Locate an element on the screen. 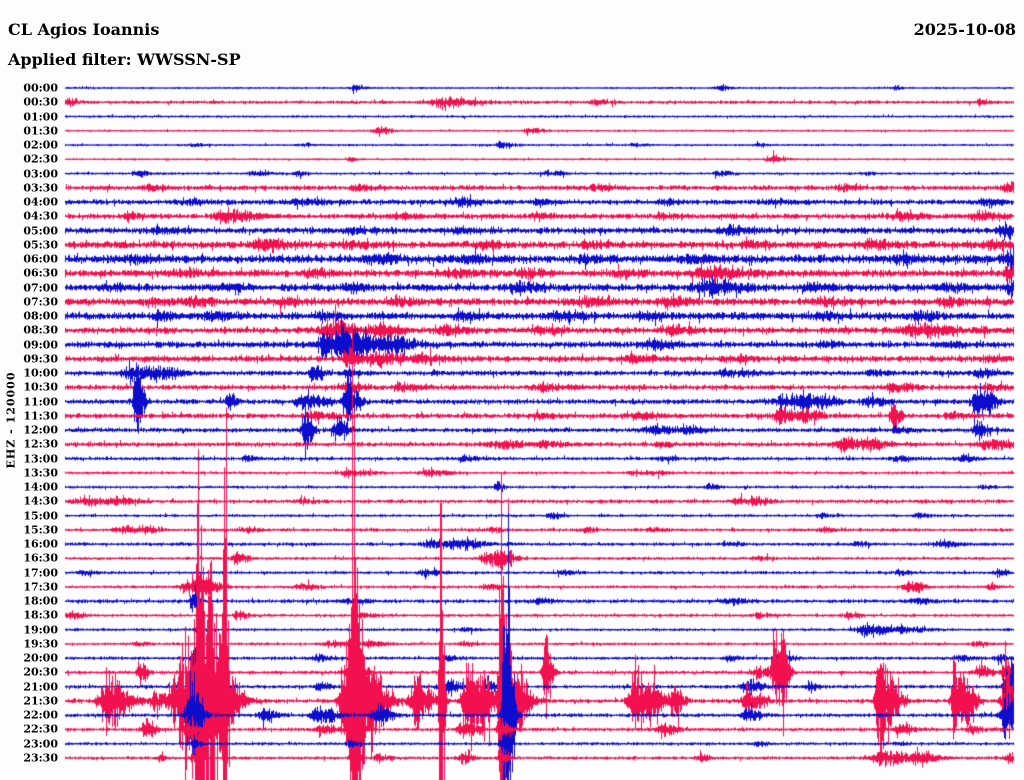  station-title: CL Agios Ioannis is located at coordinates (84, 29).